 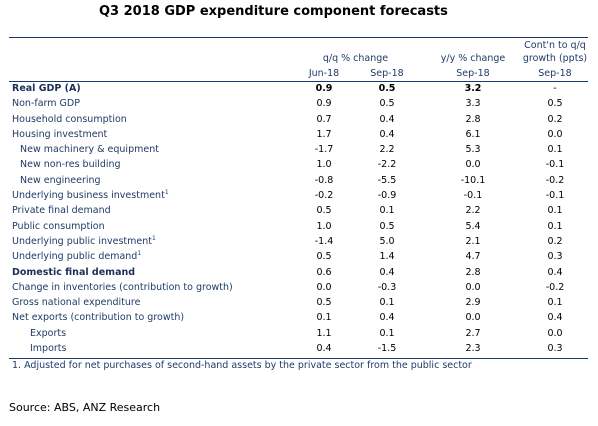 I want to click on row-label: Underlying public demand1, so click(x=76, y=257).